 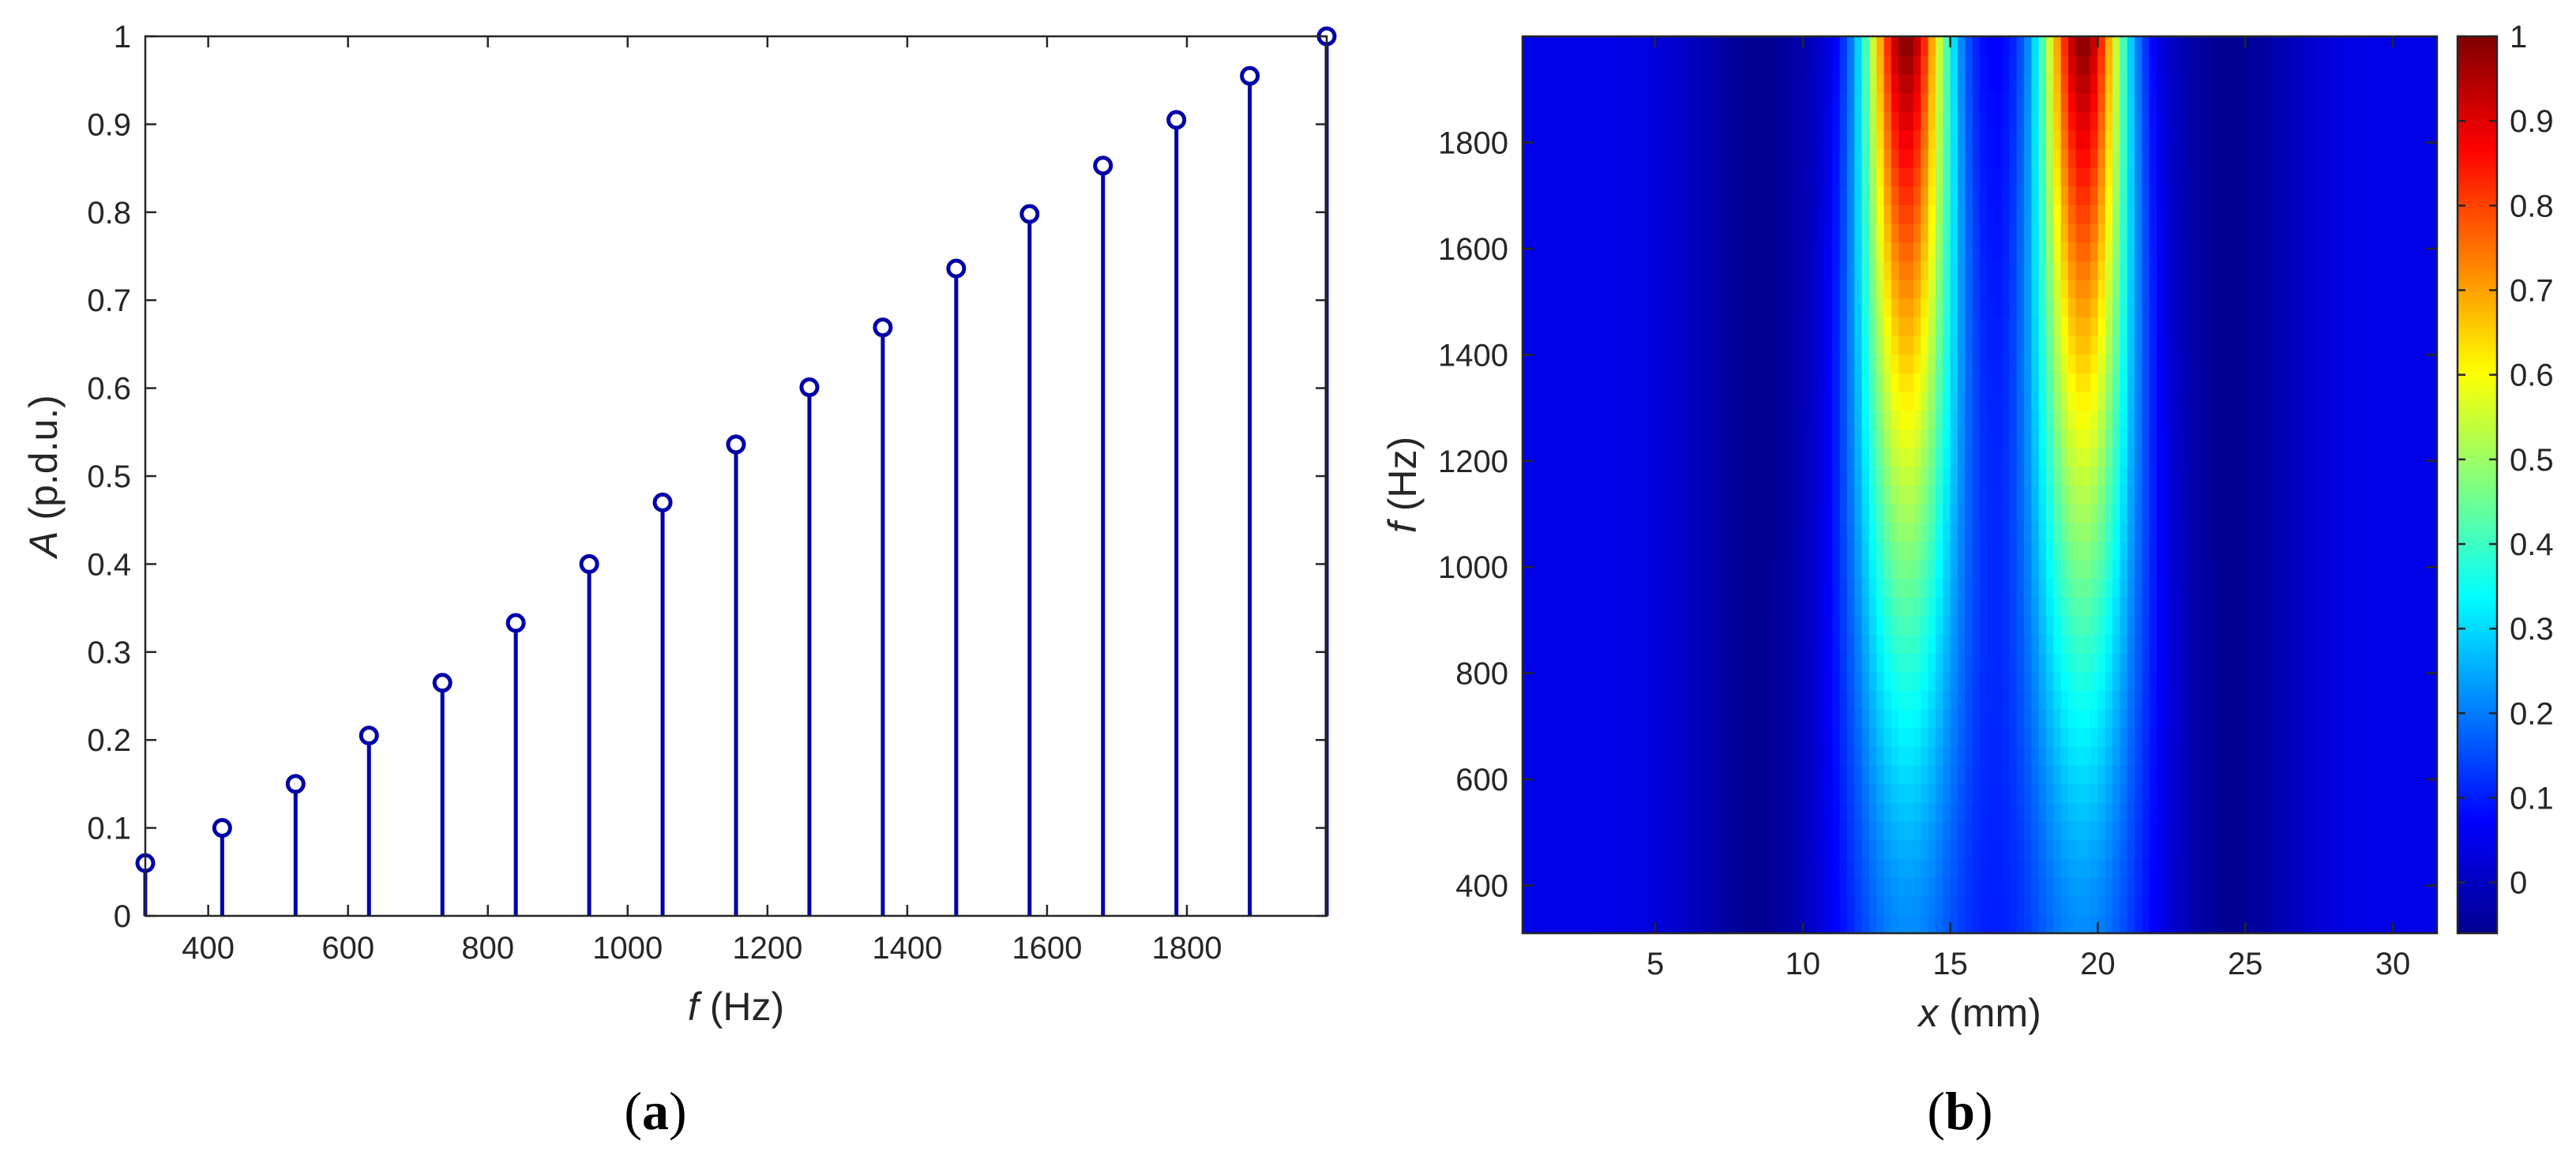 What do you see at coordinates (1030, 214) in the screenshot?
I see `stem-marker` at bounding box center [1030, 214].